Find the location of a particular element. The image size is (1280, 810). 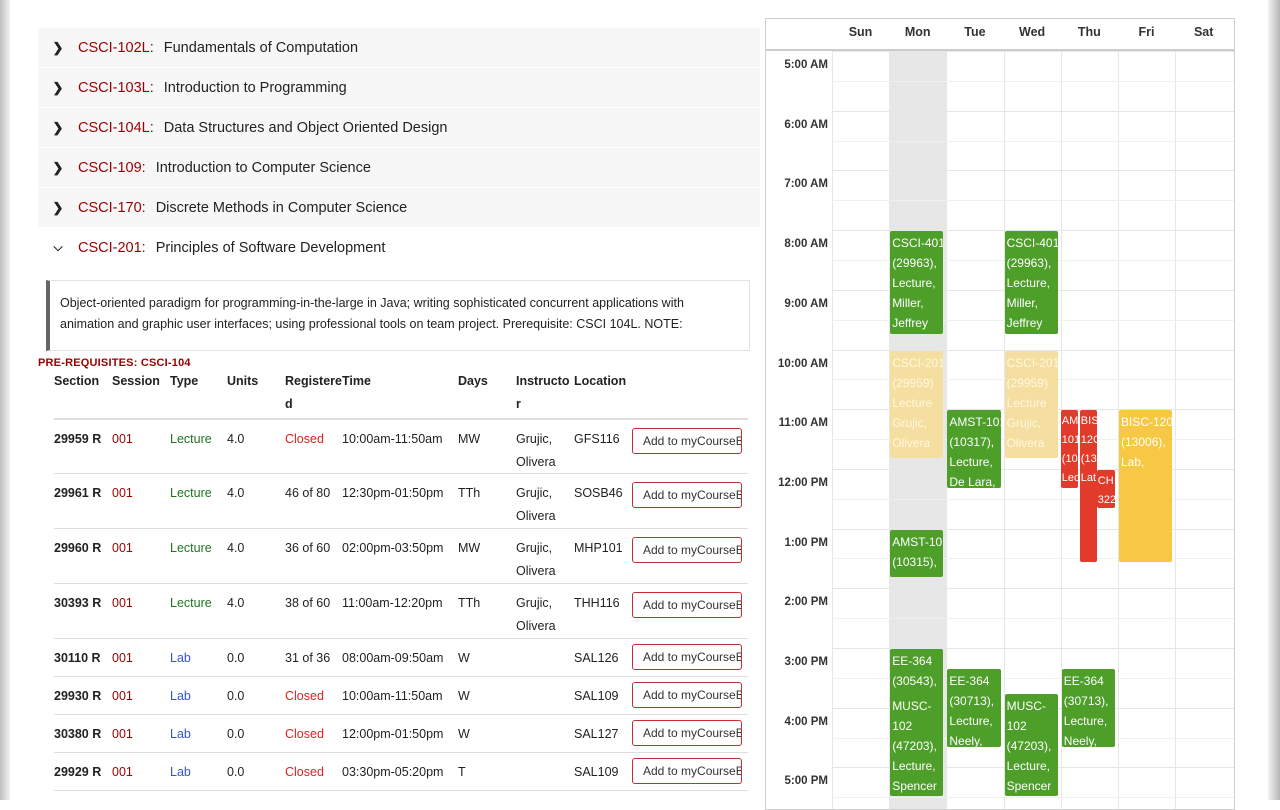

course-code: CSCI-104L: is located at coordinates (116, 127).